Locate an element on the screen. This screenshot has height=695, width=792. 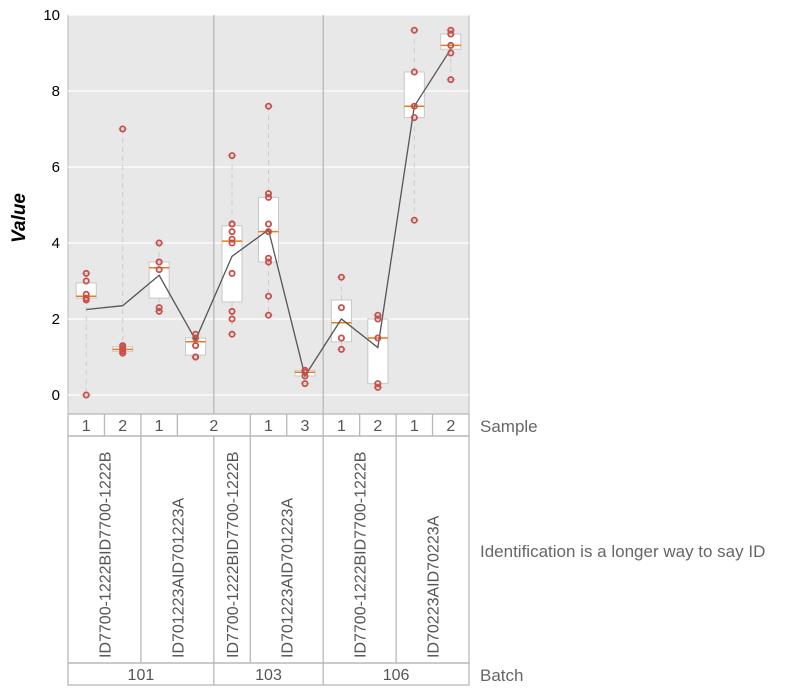
sample-label: 3 is located at coordinates (305, 426).